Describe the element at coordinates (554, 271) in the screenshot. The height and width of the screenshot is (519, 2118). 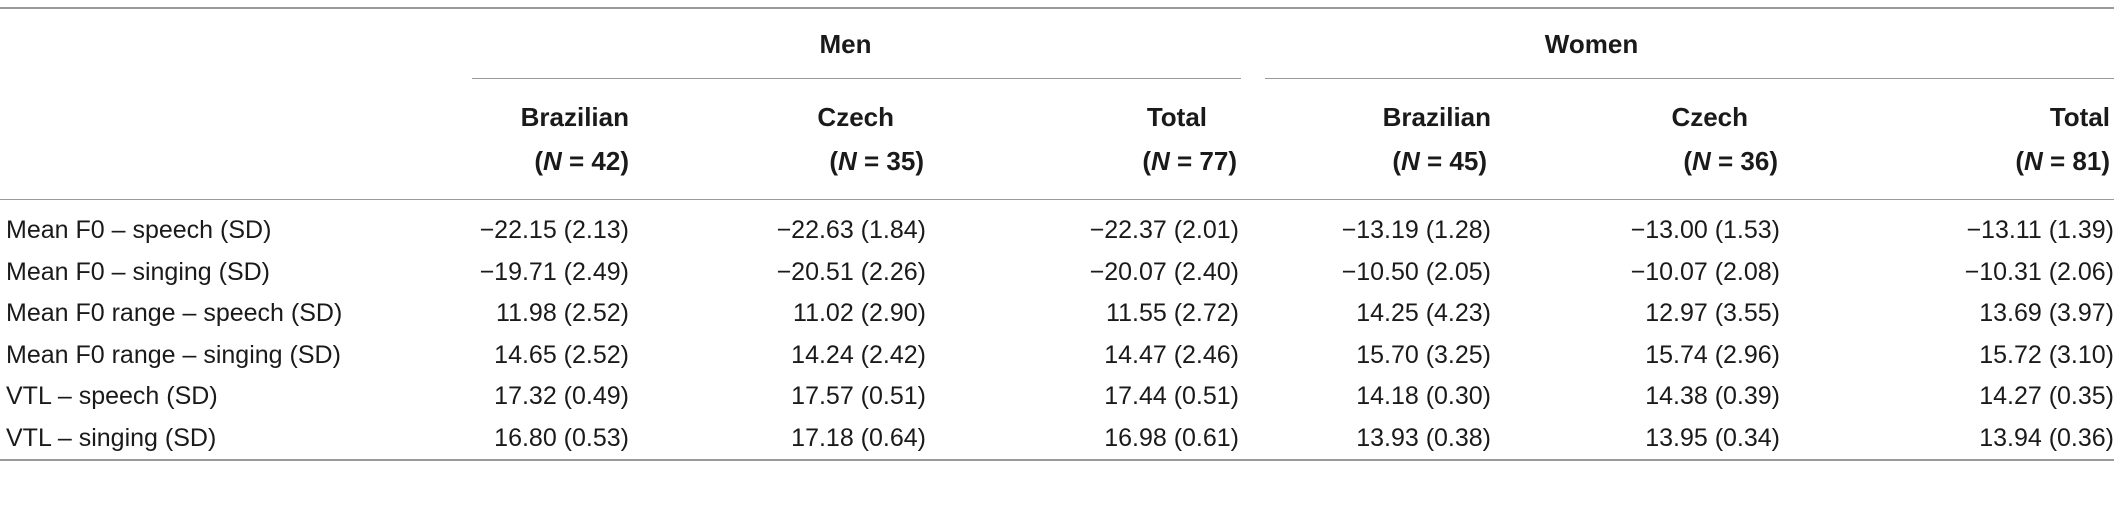
I see `table-cell: −19.71 (2.49)` at that location.